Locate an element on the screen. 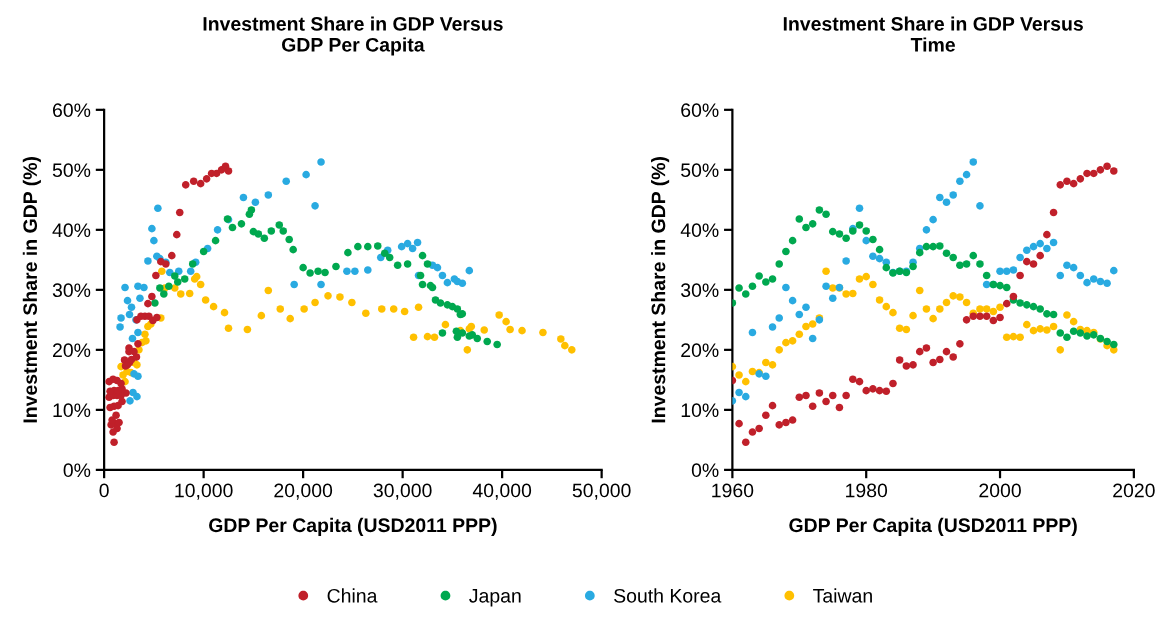  x-tick-label: 2000 is located at coordinates (1000, 490).